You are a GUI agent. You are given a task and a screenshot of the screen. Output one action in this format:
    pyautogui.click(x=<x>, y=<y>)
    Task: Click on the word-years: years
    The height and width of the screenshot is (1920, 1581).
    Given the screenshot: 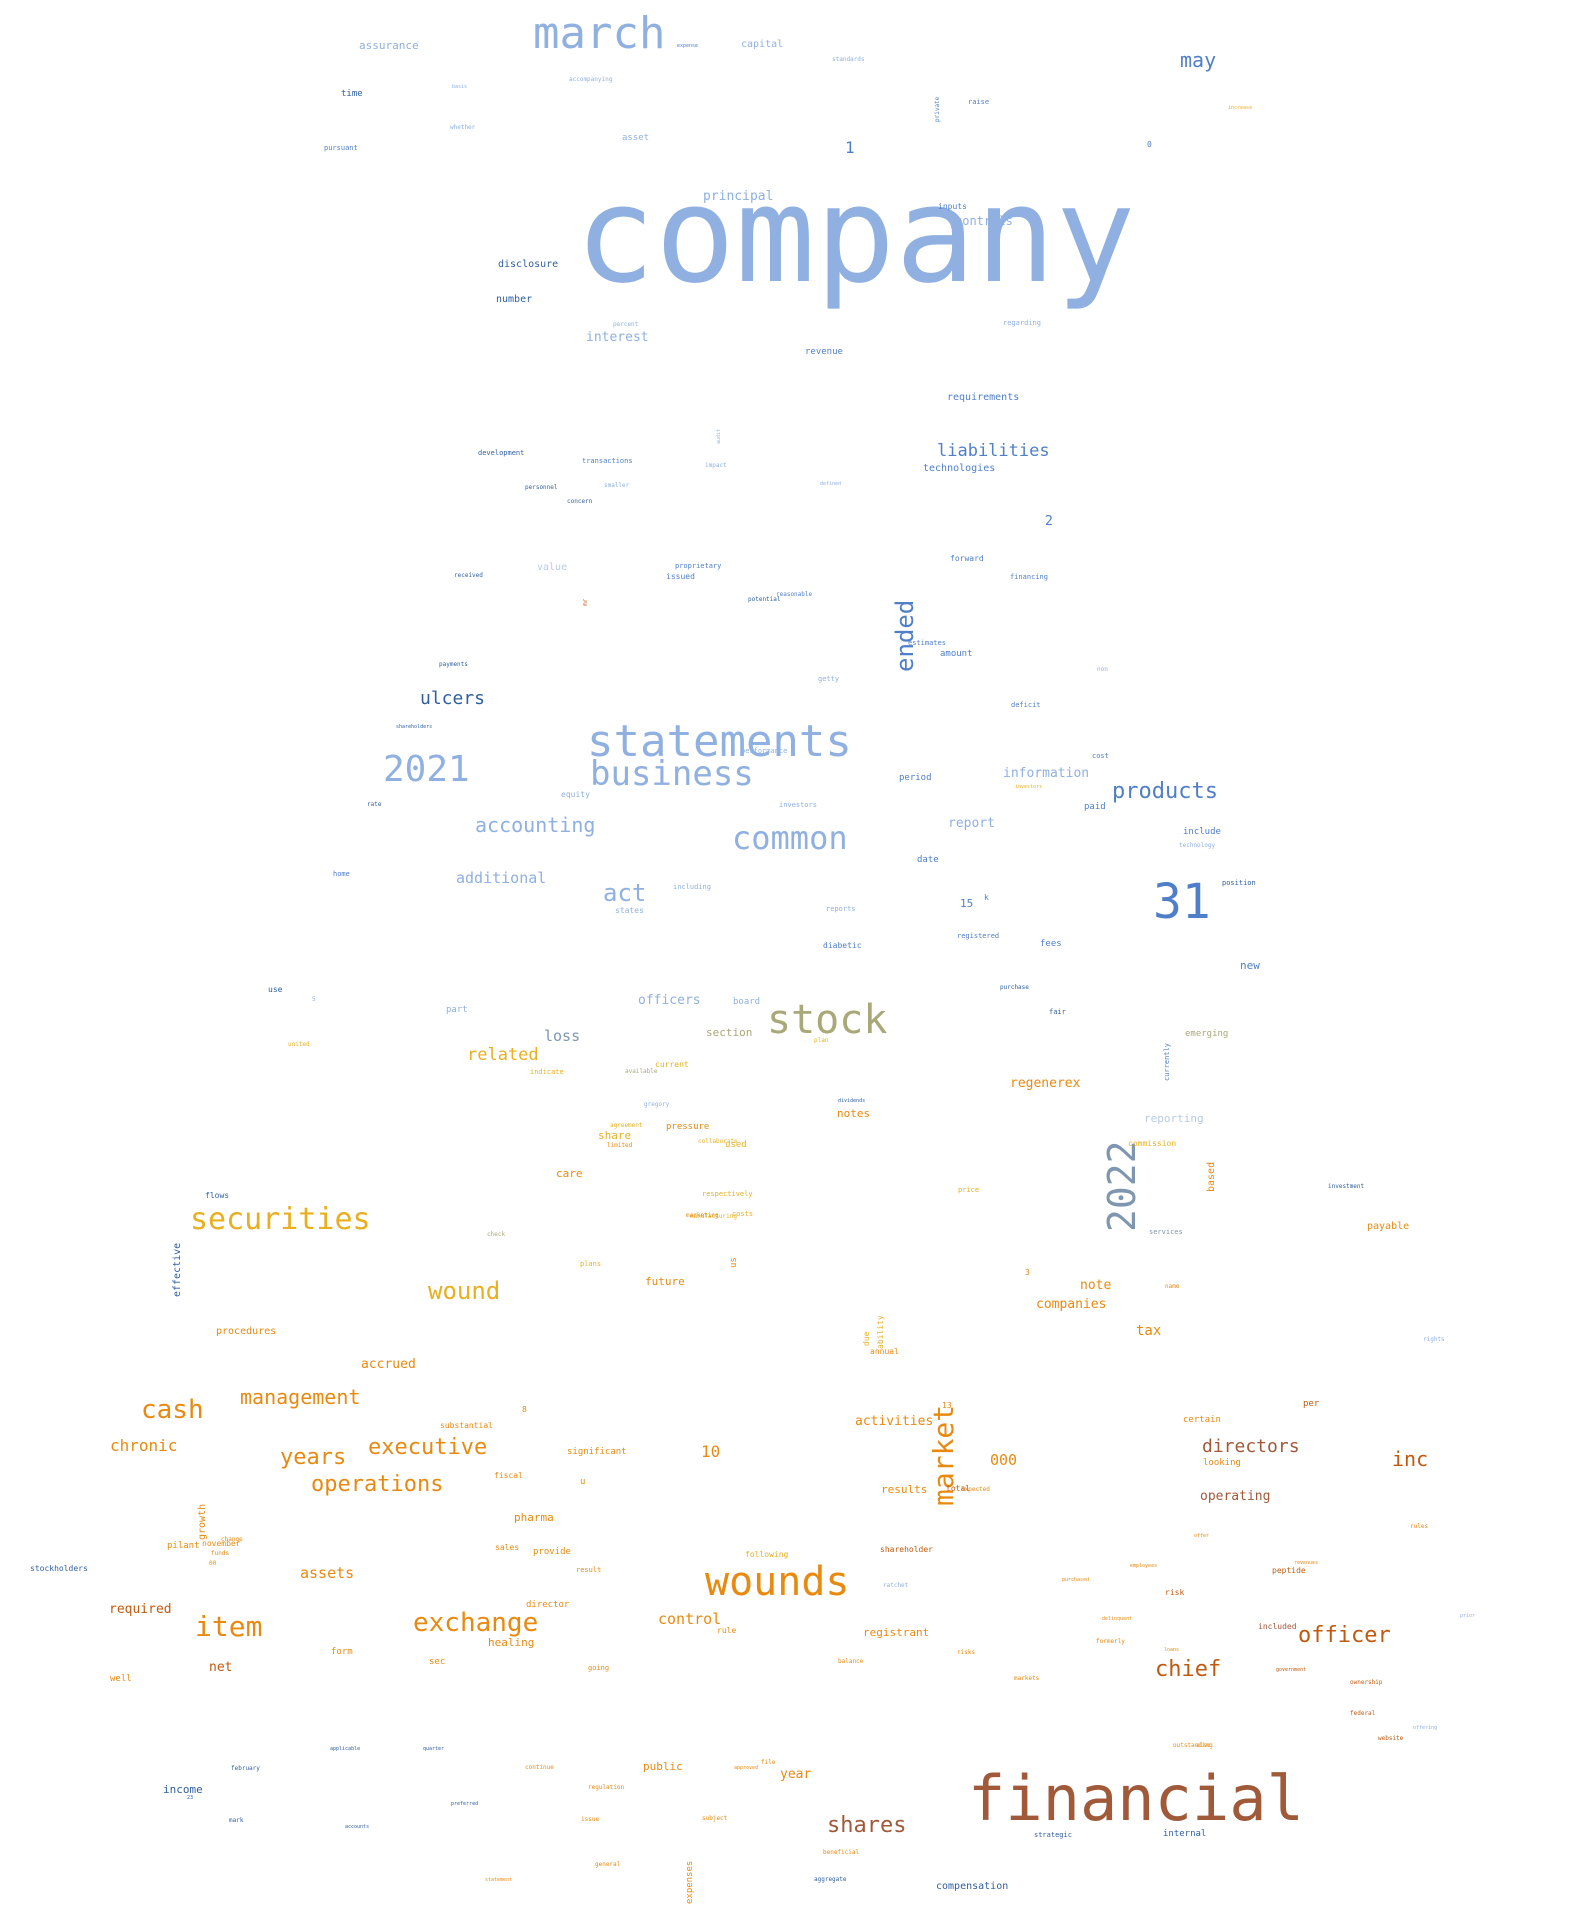 What is the action you would take?
    pyautogui.click(x=313, y=1457)
    